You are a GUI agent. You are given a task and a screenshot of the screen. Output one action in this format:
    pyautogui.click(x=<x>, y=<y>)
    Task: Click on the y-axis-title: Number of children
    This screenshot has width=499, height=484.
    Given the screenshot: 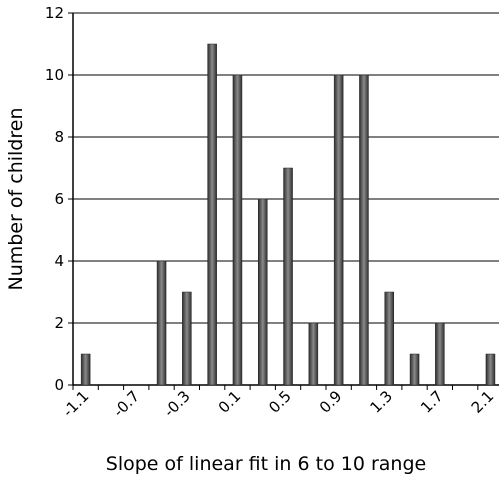 What is the action you would take?
    pyautogui.click(x=16, y=199)
    